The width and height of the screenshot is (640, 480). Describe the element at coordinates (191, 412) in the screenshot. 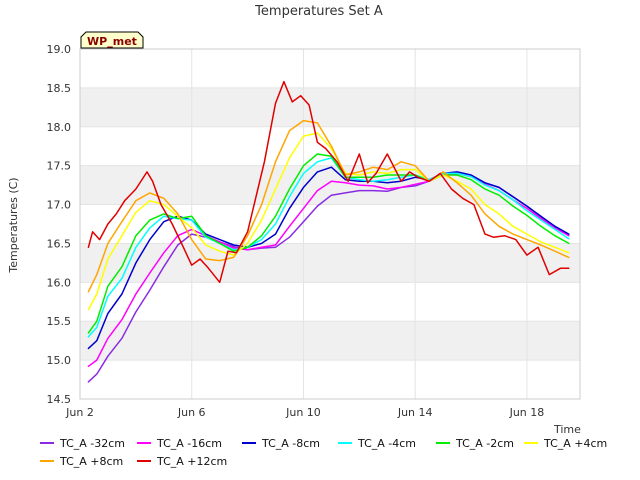

I see `x-tick-label: Jun 6` at that location.